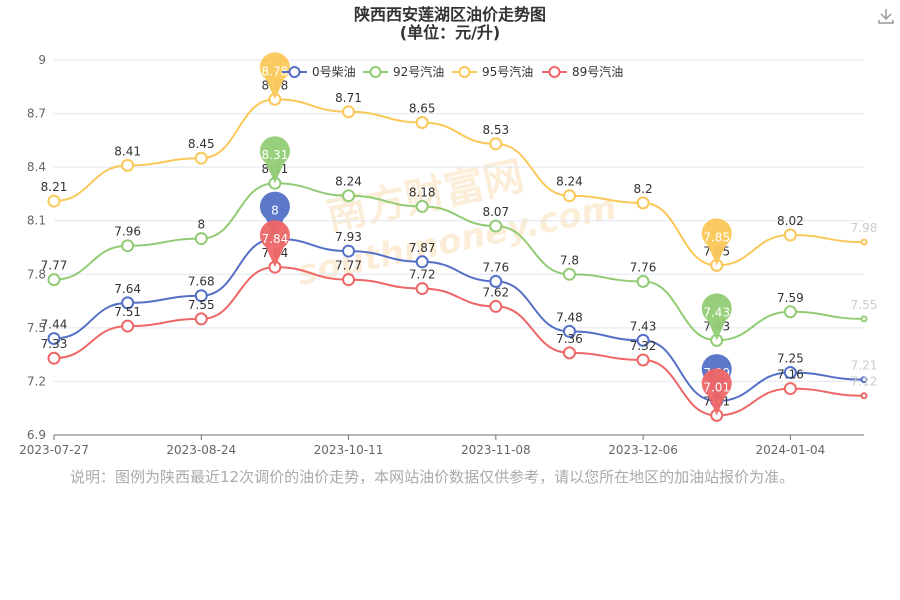 This screenshot has height=600, width=900. Describe the element at coordinates (716, 317) in the screenshot. I see `min-pin: 7.43` at that location.